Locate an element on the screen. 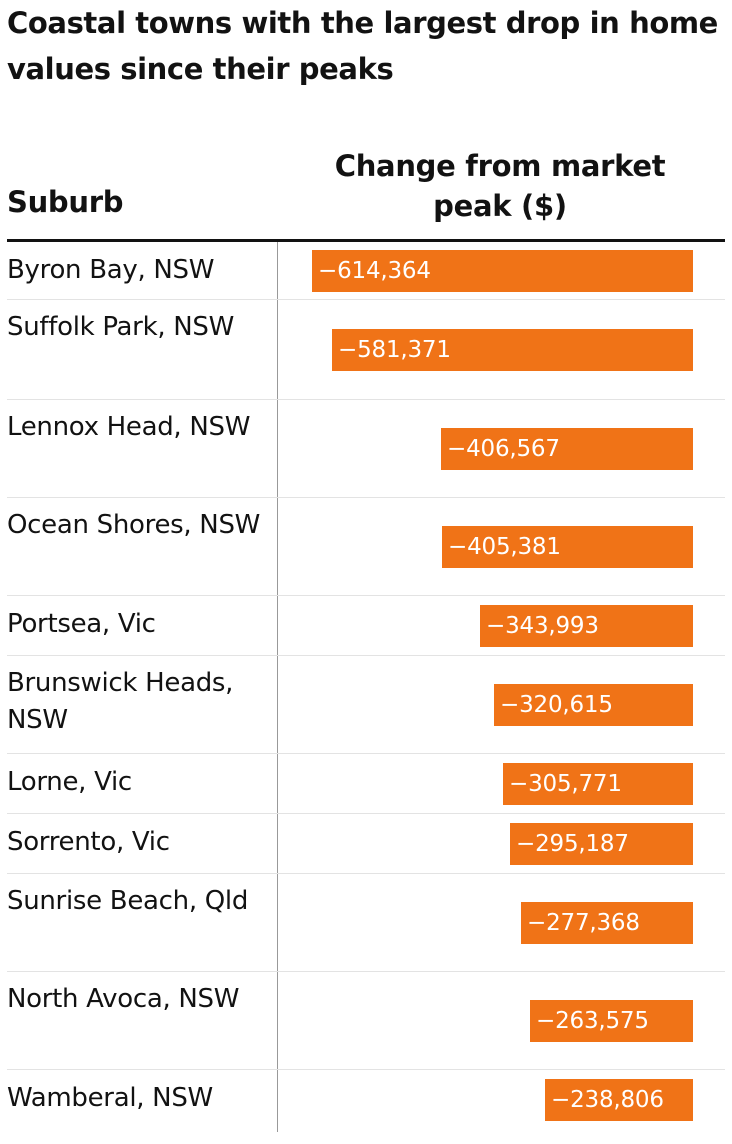 The width and height of the screenshot is (732, 1144). bar: −320,615 is located at coordinates (593, 705).